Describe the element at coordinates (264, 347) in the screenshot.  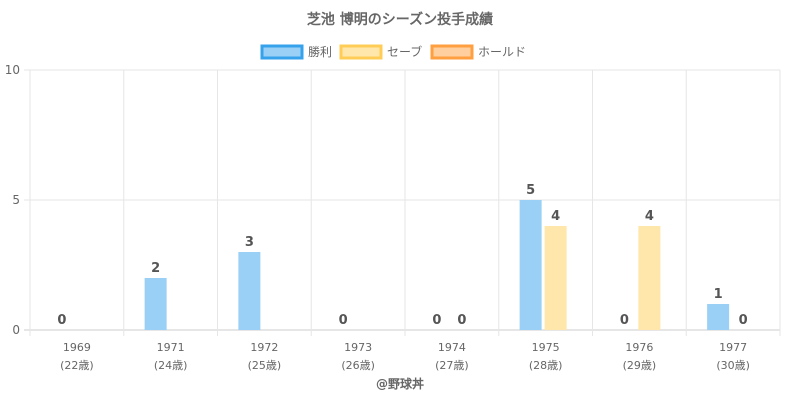
I see `x-tick-label: 1972` at that location.